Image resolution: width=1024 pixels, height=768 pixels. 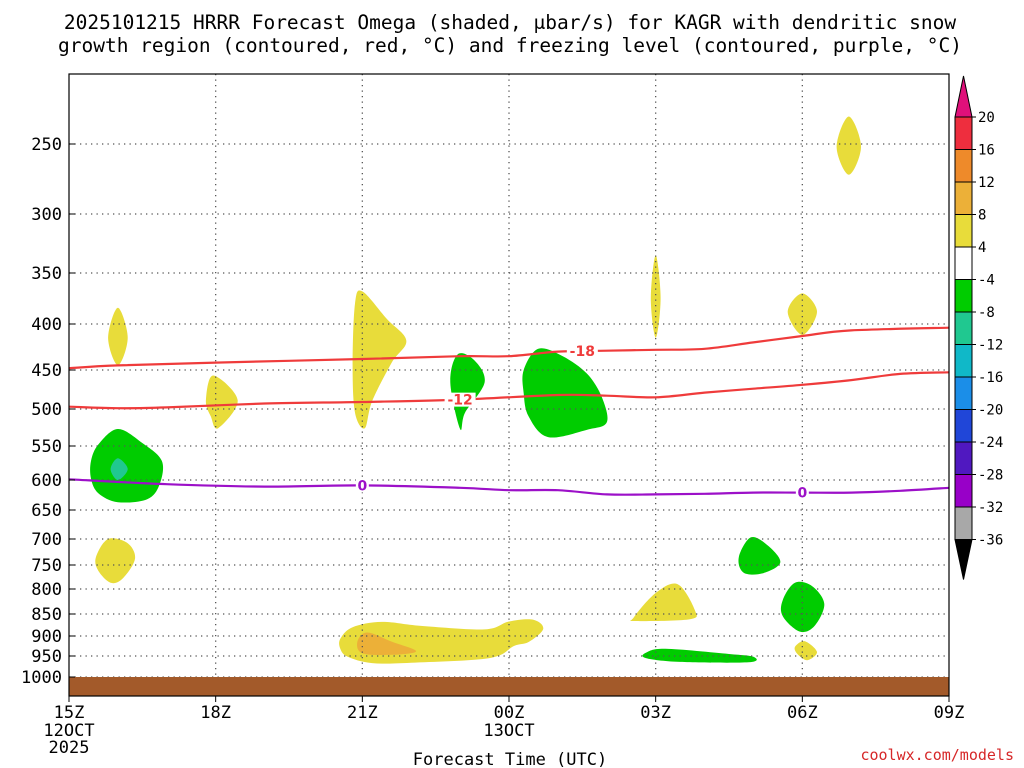 I want to click on ytick-label-650: 650, so click(x=46, y=511).